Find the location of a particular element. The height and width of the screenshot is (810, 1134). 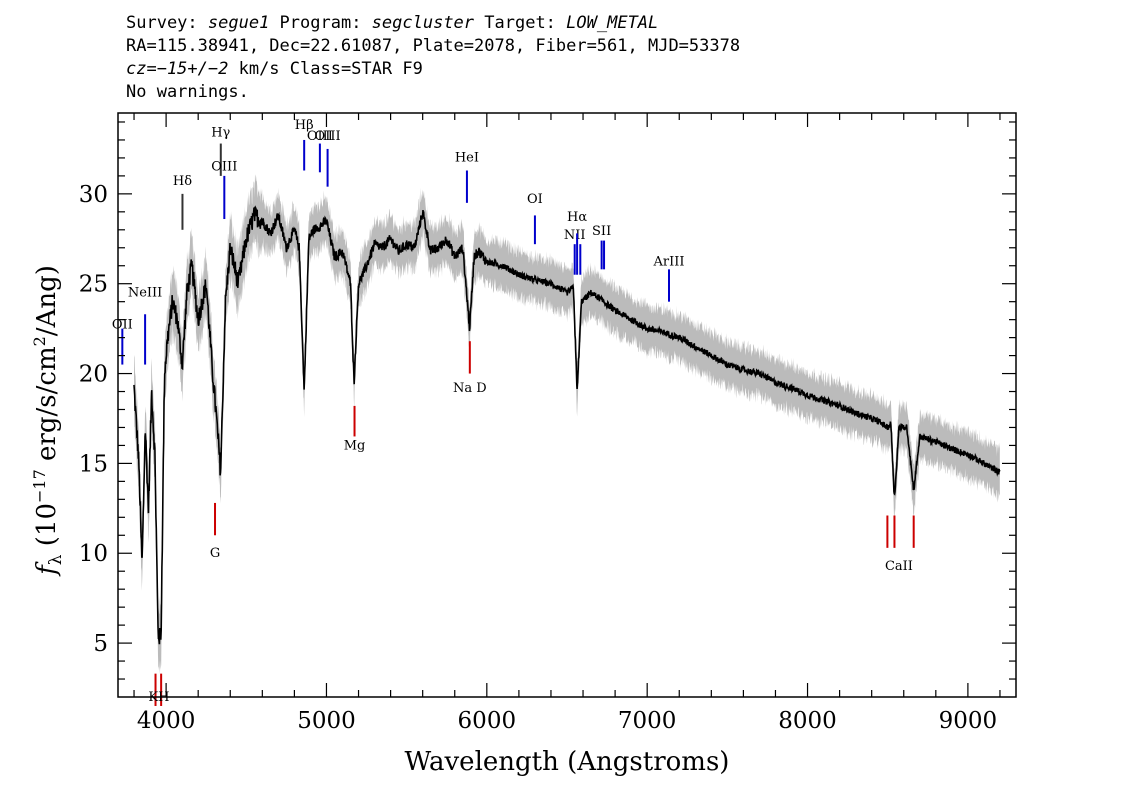

x-tick-label: 5000 is located at coordinates (326, 721).